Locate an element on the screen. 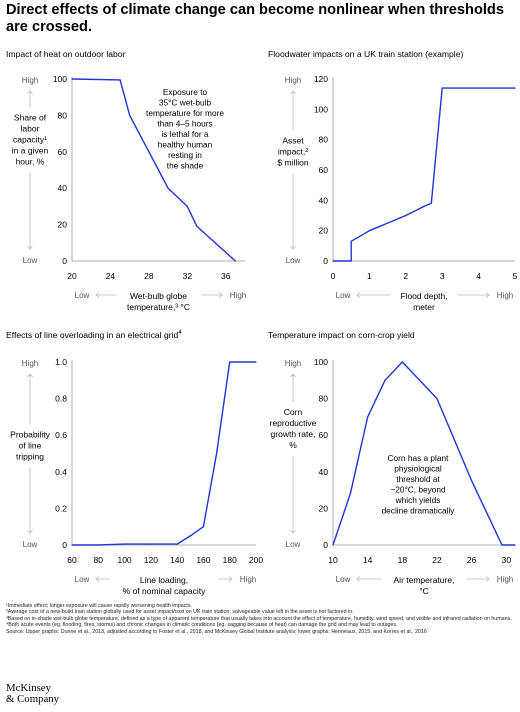 The image size is (520, 712). chart-title-outdoor-labor: Impact of heat on outdoor labor is located at coordinates (66, 54).